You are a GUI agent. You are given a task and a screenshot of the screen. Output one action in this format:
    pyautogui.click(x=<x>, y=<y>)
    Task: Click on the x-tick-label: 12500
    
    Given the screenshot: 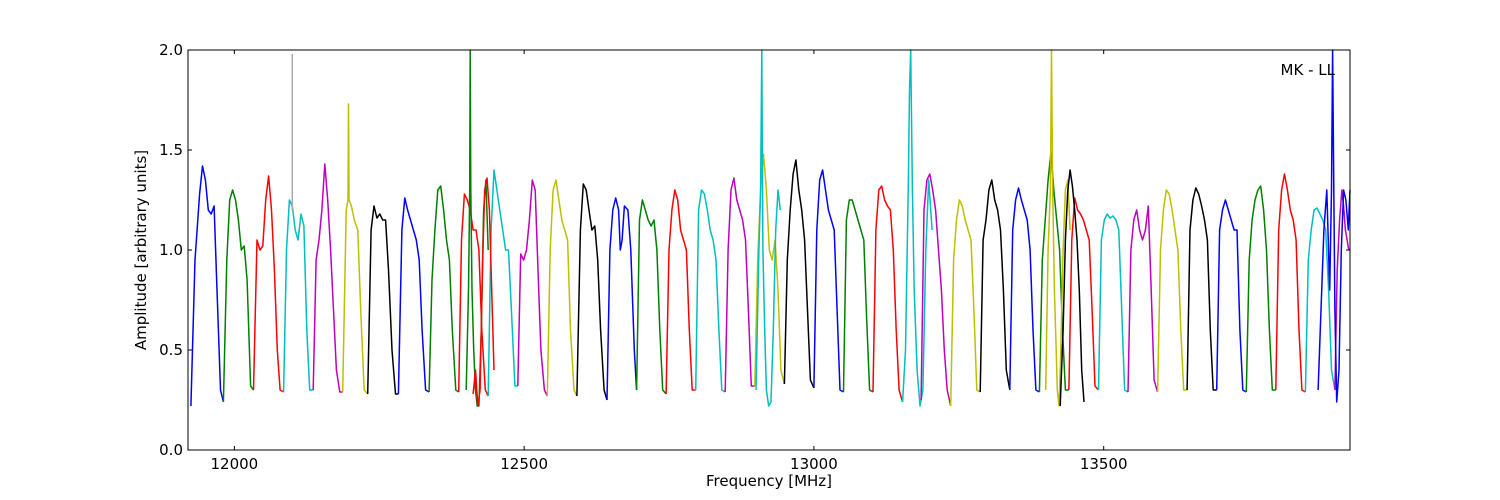 What is the action you would take?
    pyautogui.click(x=524, y=464)
    